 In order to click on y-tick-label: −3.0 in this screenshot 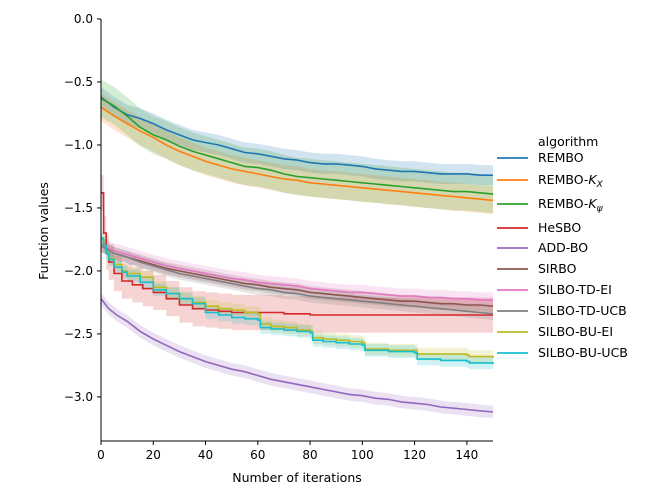, I will do `click(78, 397)`.